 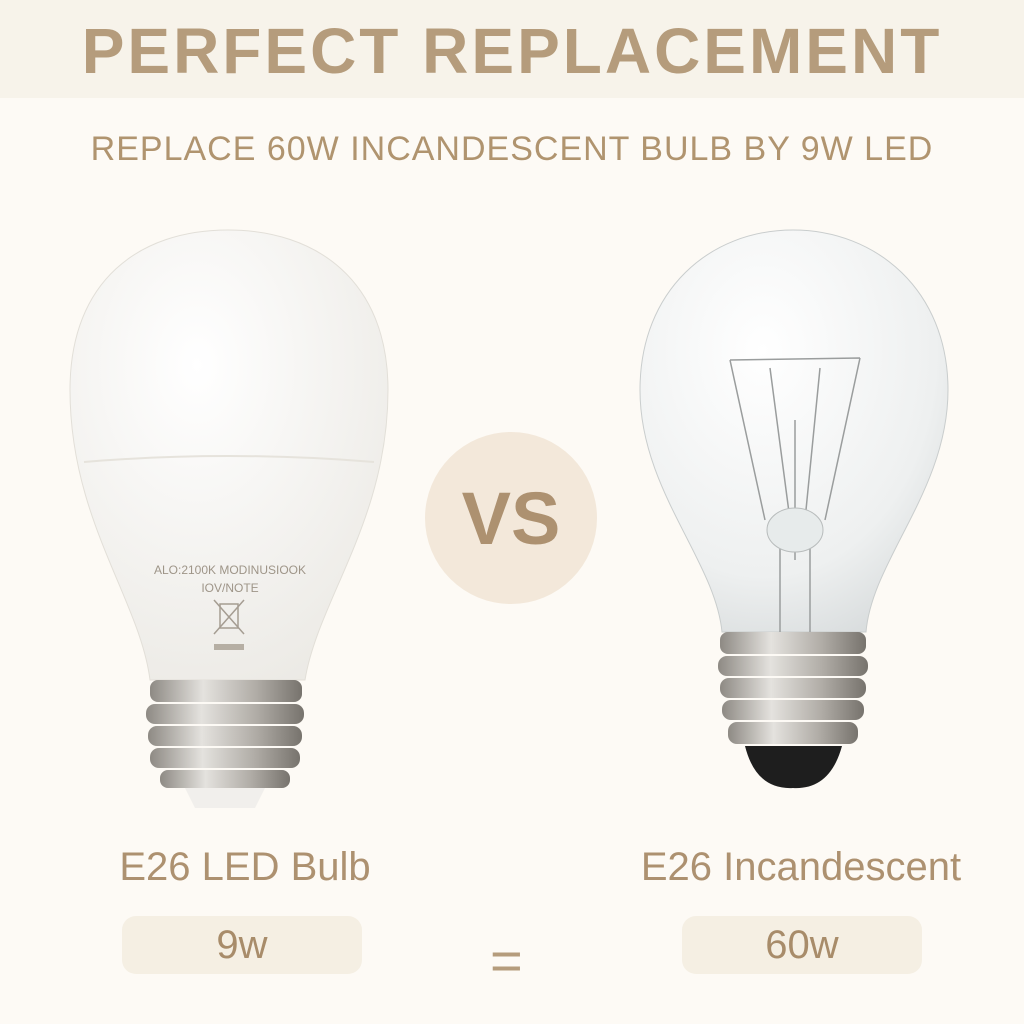 I want to click on equals-sign: =, so click(x=506, y=960).